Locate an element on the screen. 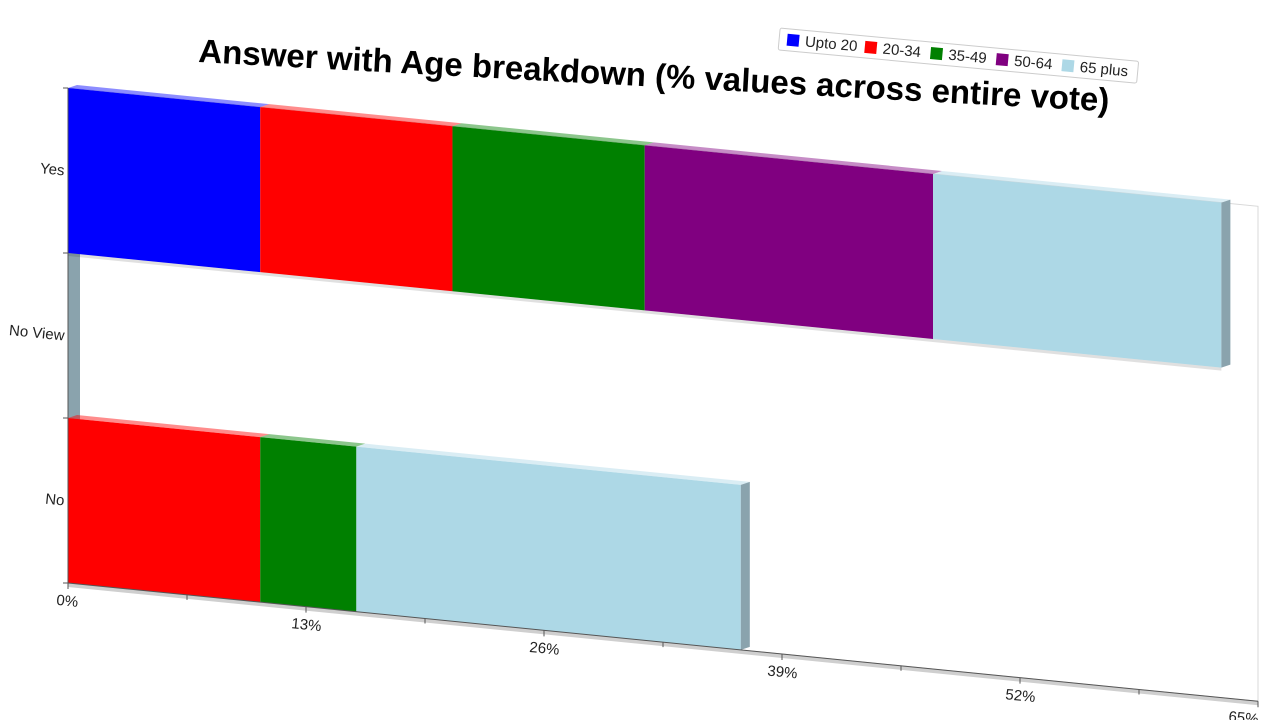 The height and width of the screenshot is (720, 1280). x-tick-label: 26% is located at coordinates (545, 649).